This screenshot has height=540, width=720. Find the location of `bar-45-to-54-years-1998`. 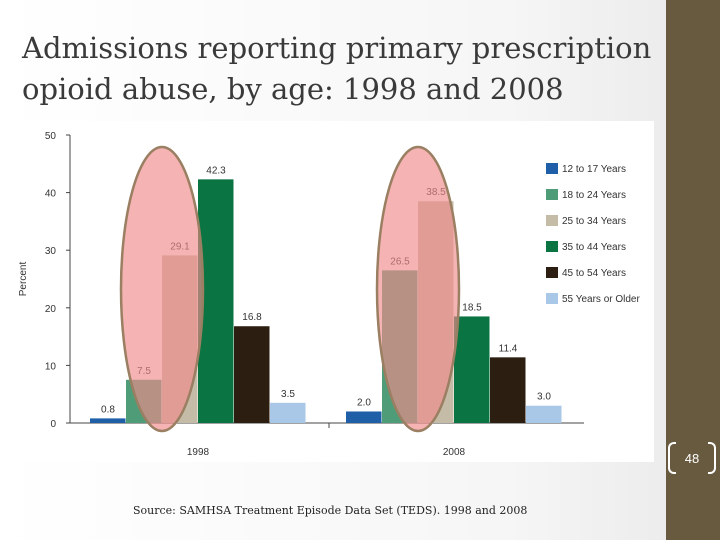

bar-45-to-54-years-1998 is located at coordinates (252, 374).